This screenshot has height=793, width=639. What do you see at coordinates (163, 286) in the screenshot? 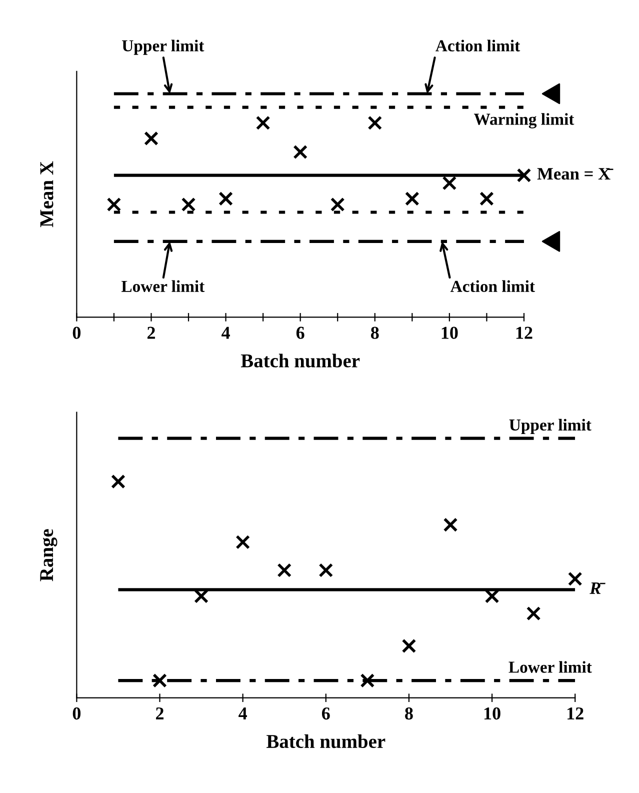
I see `annotation: Lower limit` at bounding box center [163, 286].